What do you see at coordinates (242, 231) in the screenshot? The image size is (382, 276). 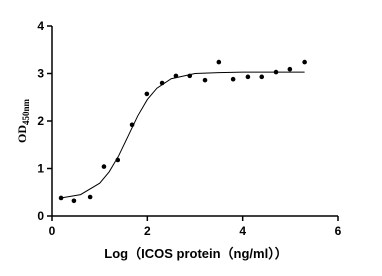 I see `x-tick-label: 4` at bounding box center [242, 231].